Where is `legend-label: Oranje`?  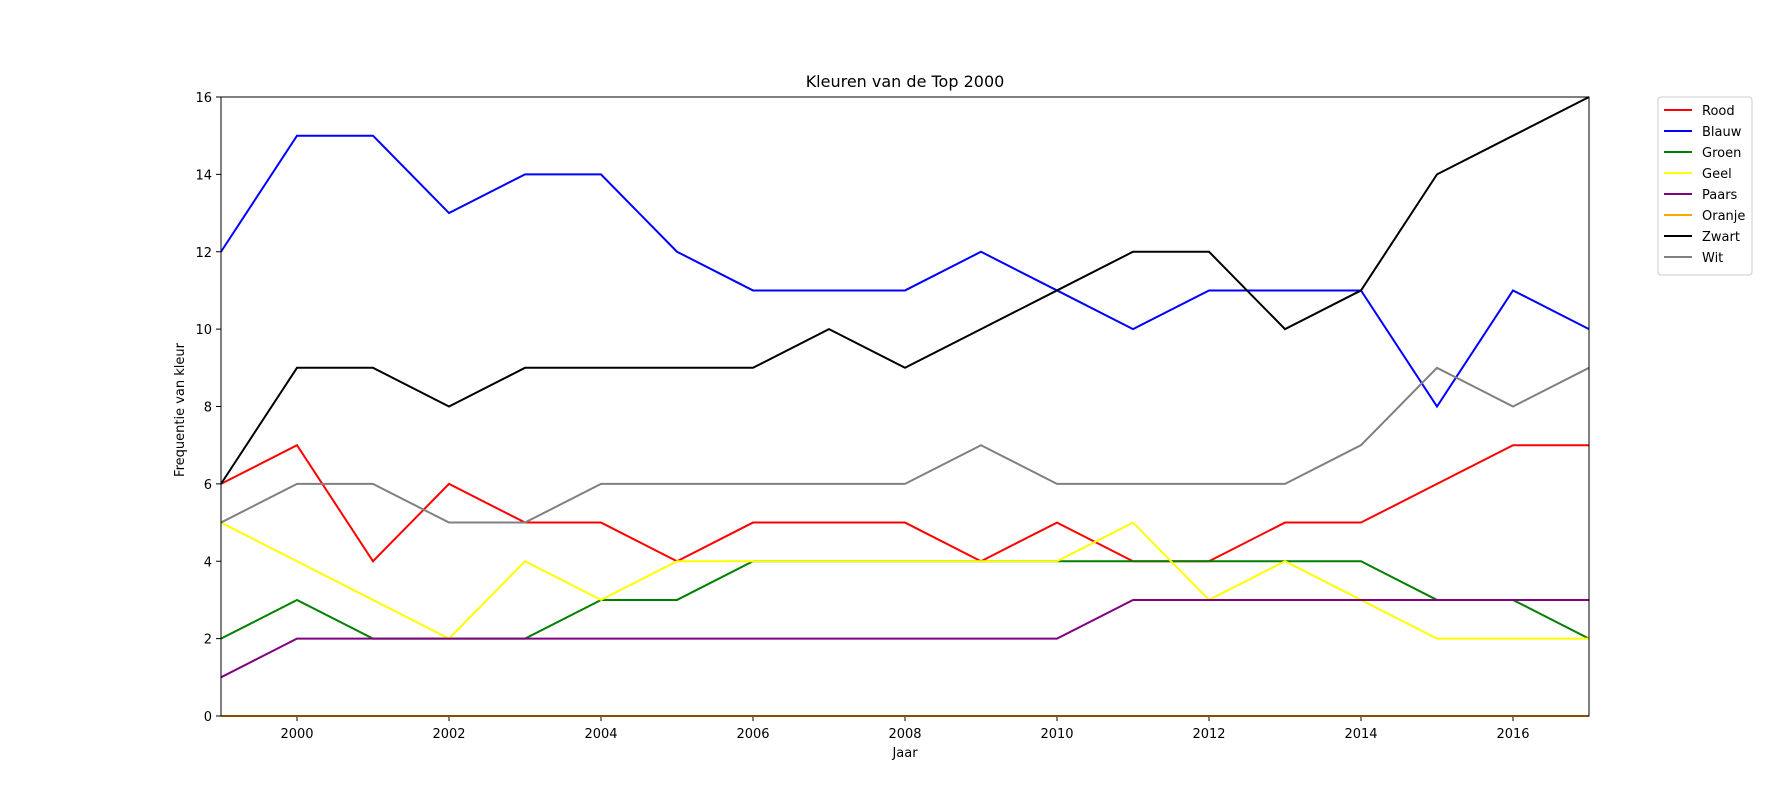
legend-label: Oranje is located at coordinates (1723, 216).